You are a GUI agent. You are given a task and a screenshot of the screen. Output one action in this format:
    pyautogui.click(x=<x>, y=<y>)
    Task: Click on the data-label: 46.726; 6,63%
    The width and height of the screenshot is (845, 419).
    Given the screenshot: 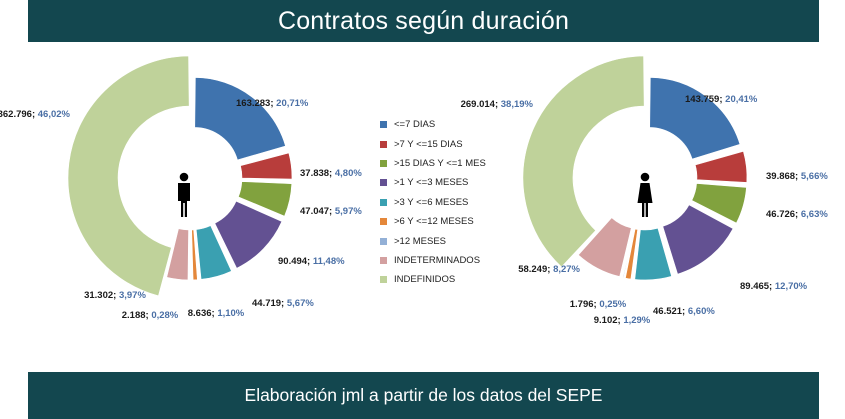 What is the action you would take?
    pyautogui.click(x=797, y=214)
    